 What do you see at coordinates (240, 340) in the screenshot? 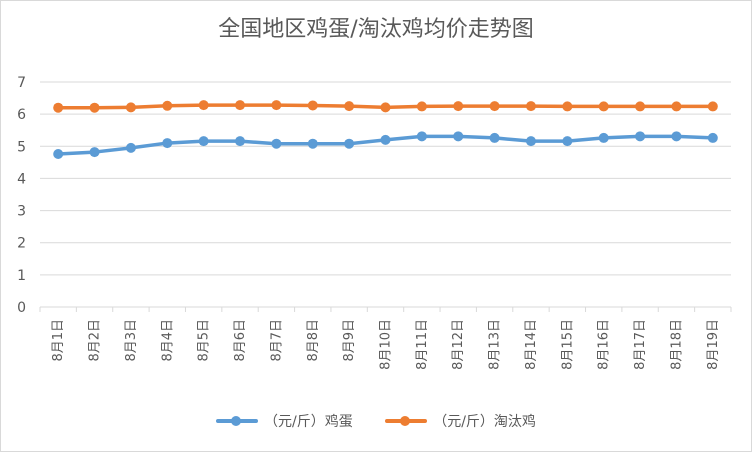
I see `x-tick-label-5: 8月6日` at bounding box center [240, 340].